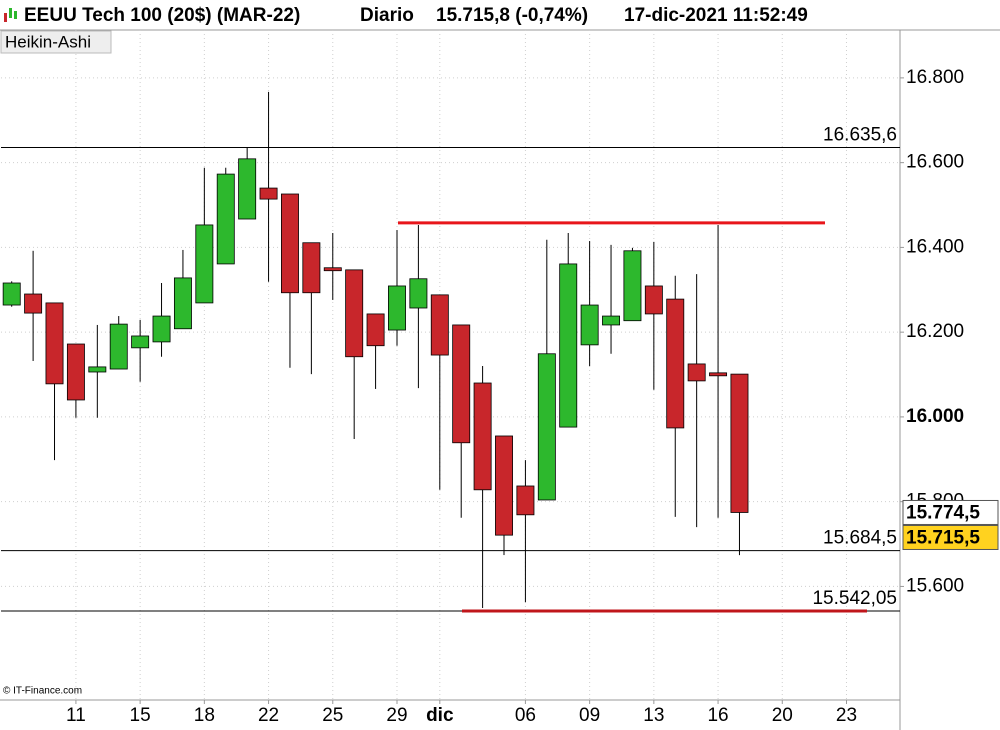 The height and width of the screenshot is (730, 1000). I want to click on y-tick-label: 15.600, so click(935, 585).